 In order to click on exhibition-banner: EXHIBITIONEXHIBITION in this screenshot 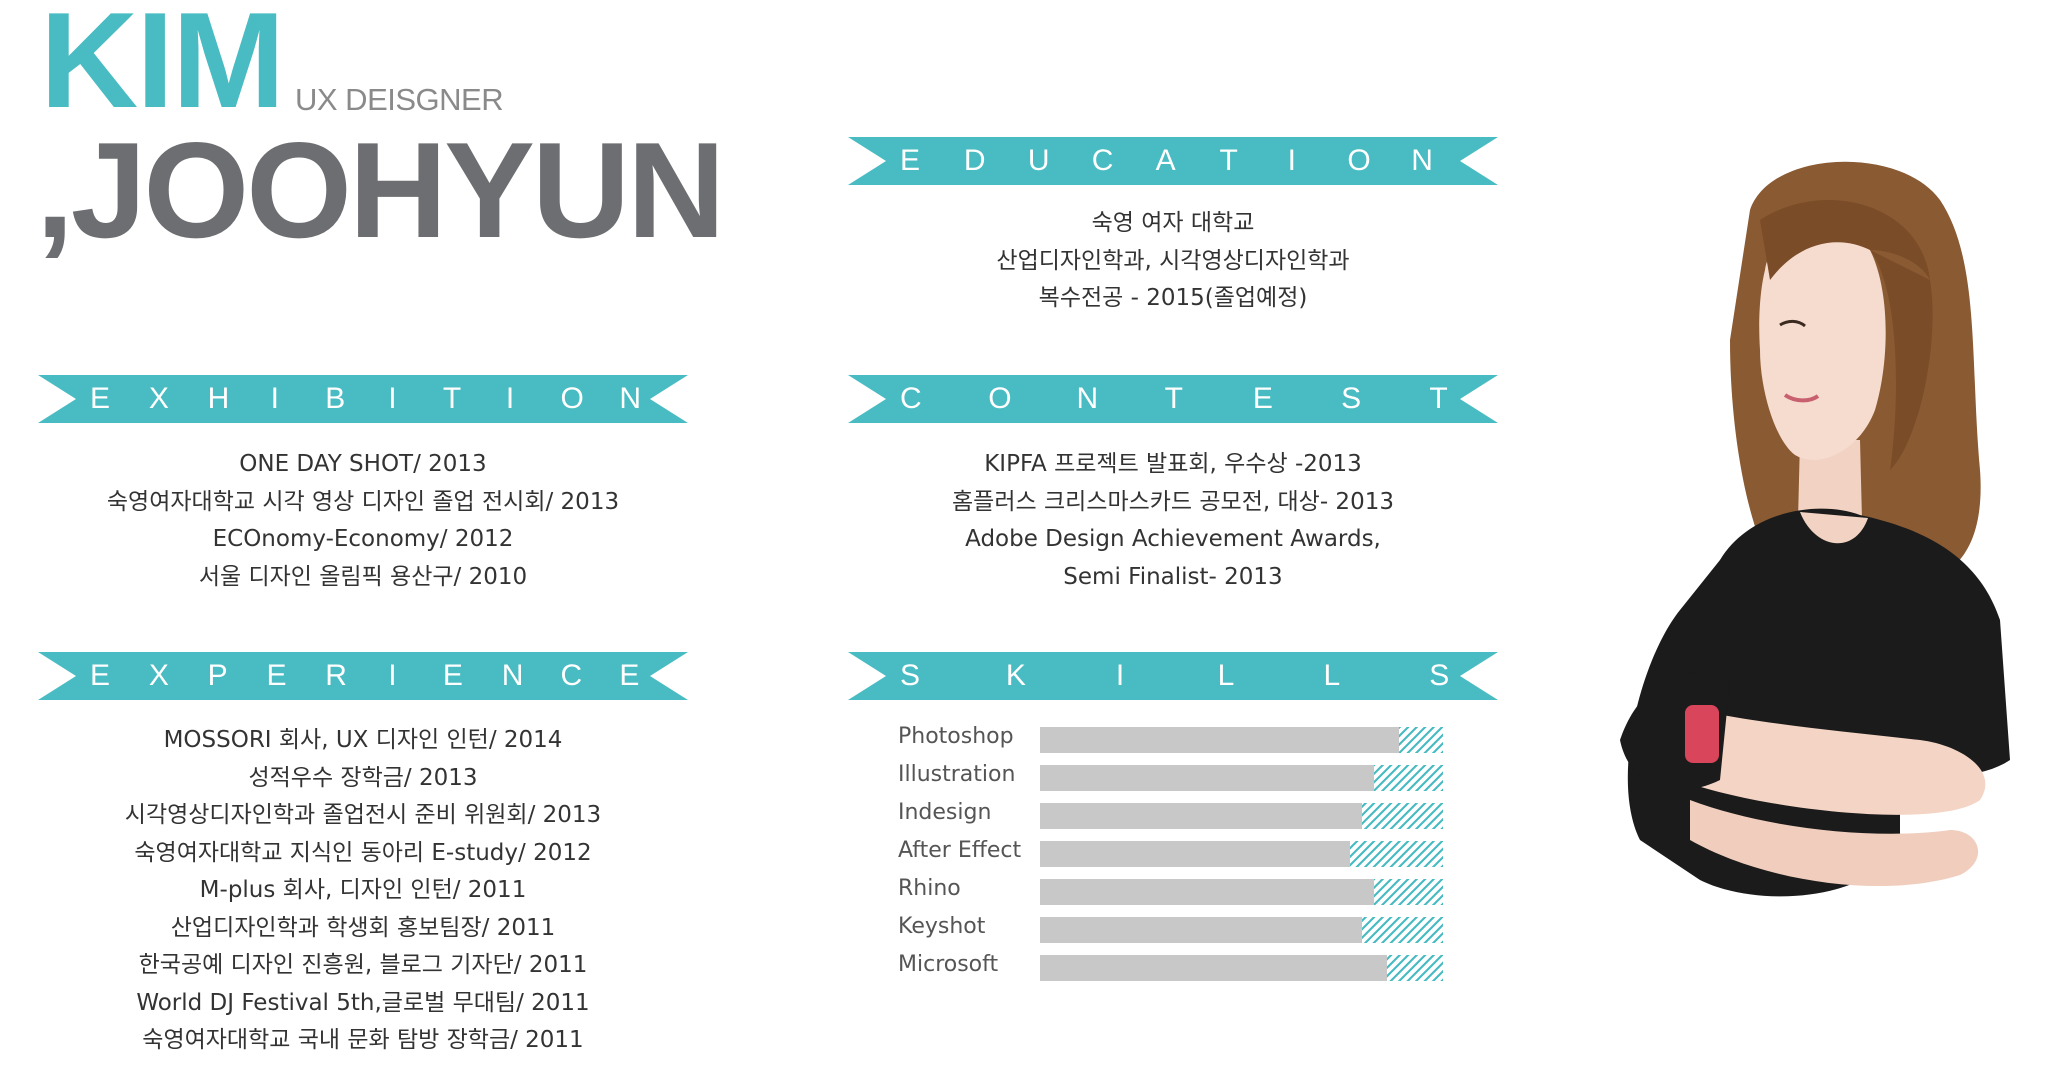, I will do `click(363, 399)`.